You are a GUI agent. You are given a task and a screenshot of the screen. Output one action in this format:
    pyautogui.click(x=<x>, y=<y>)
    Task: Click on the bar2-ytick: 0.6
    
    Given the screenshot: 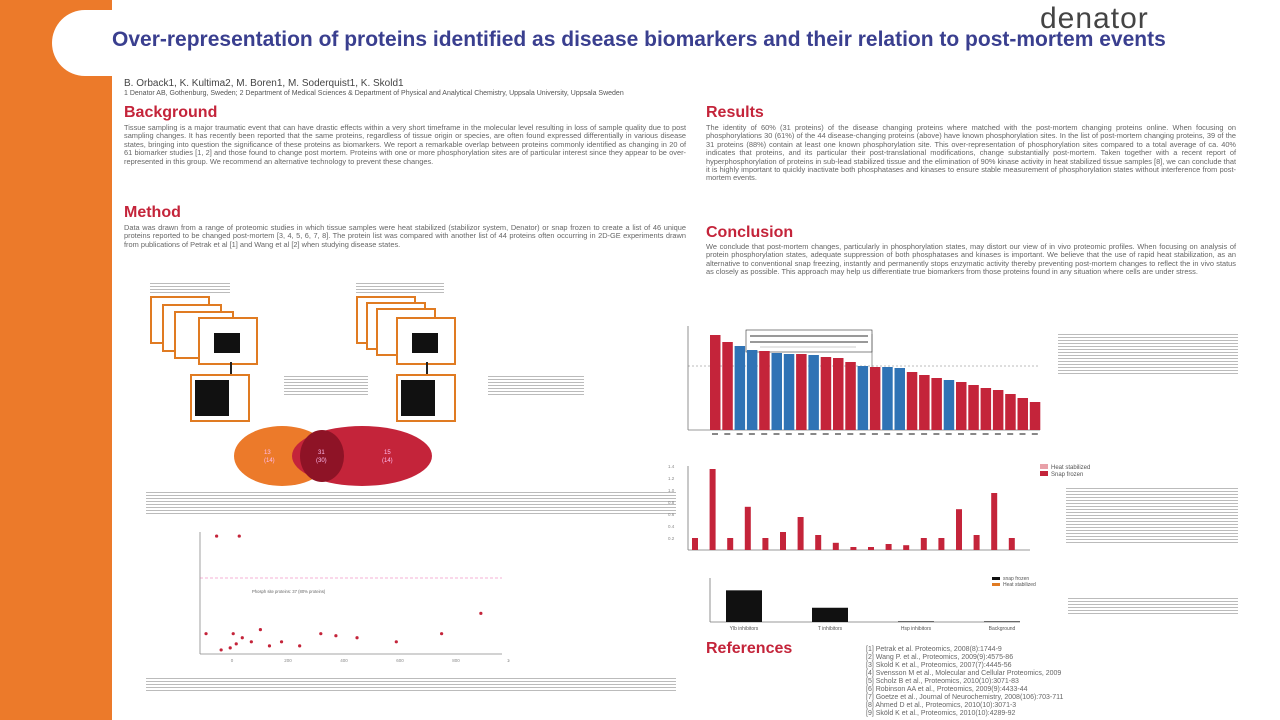 What is the action you would take?
    pyautogui.click(x=671, y=514)
    